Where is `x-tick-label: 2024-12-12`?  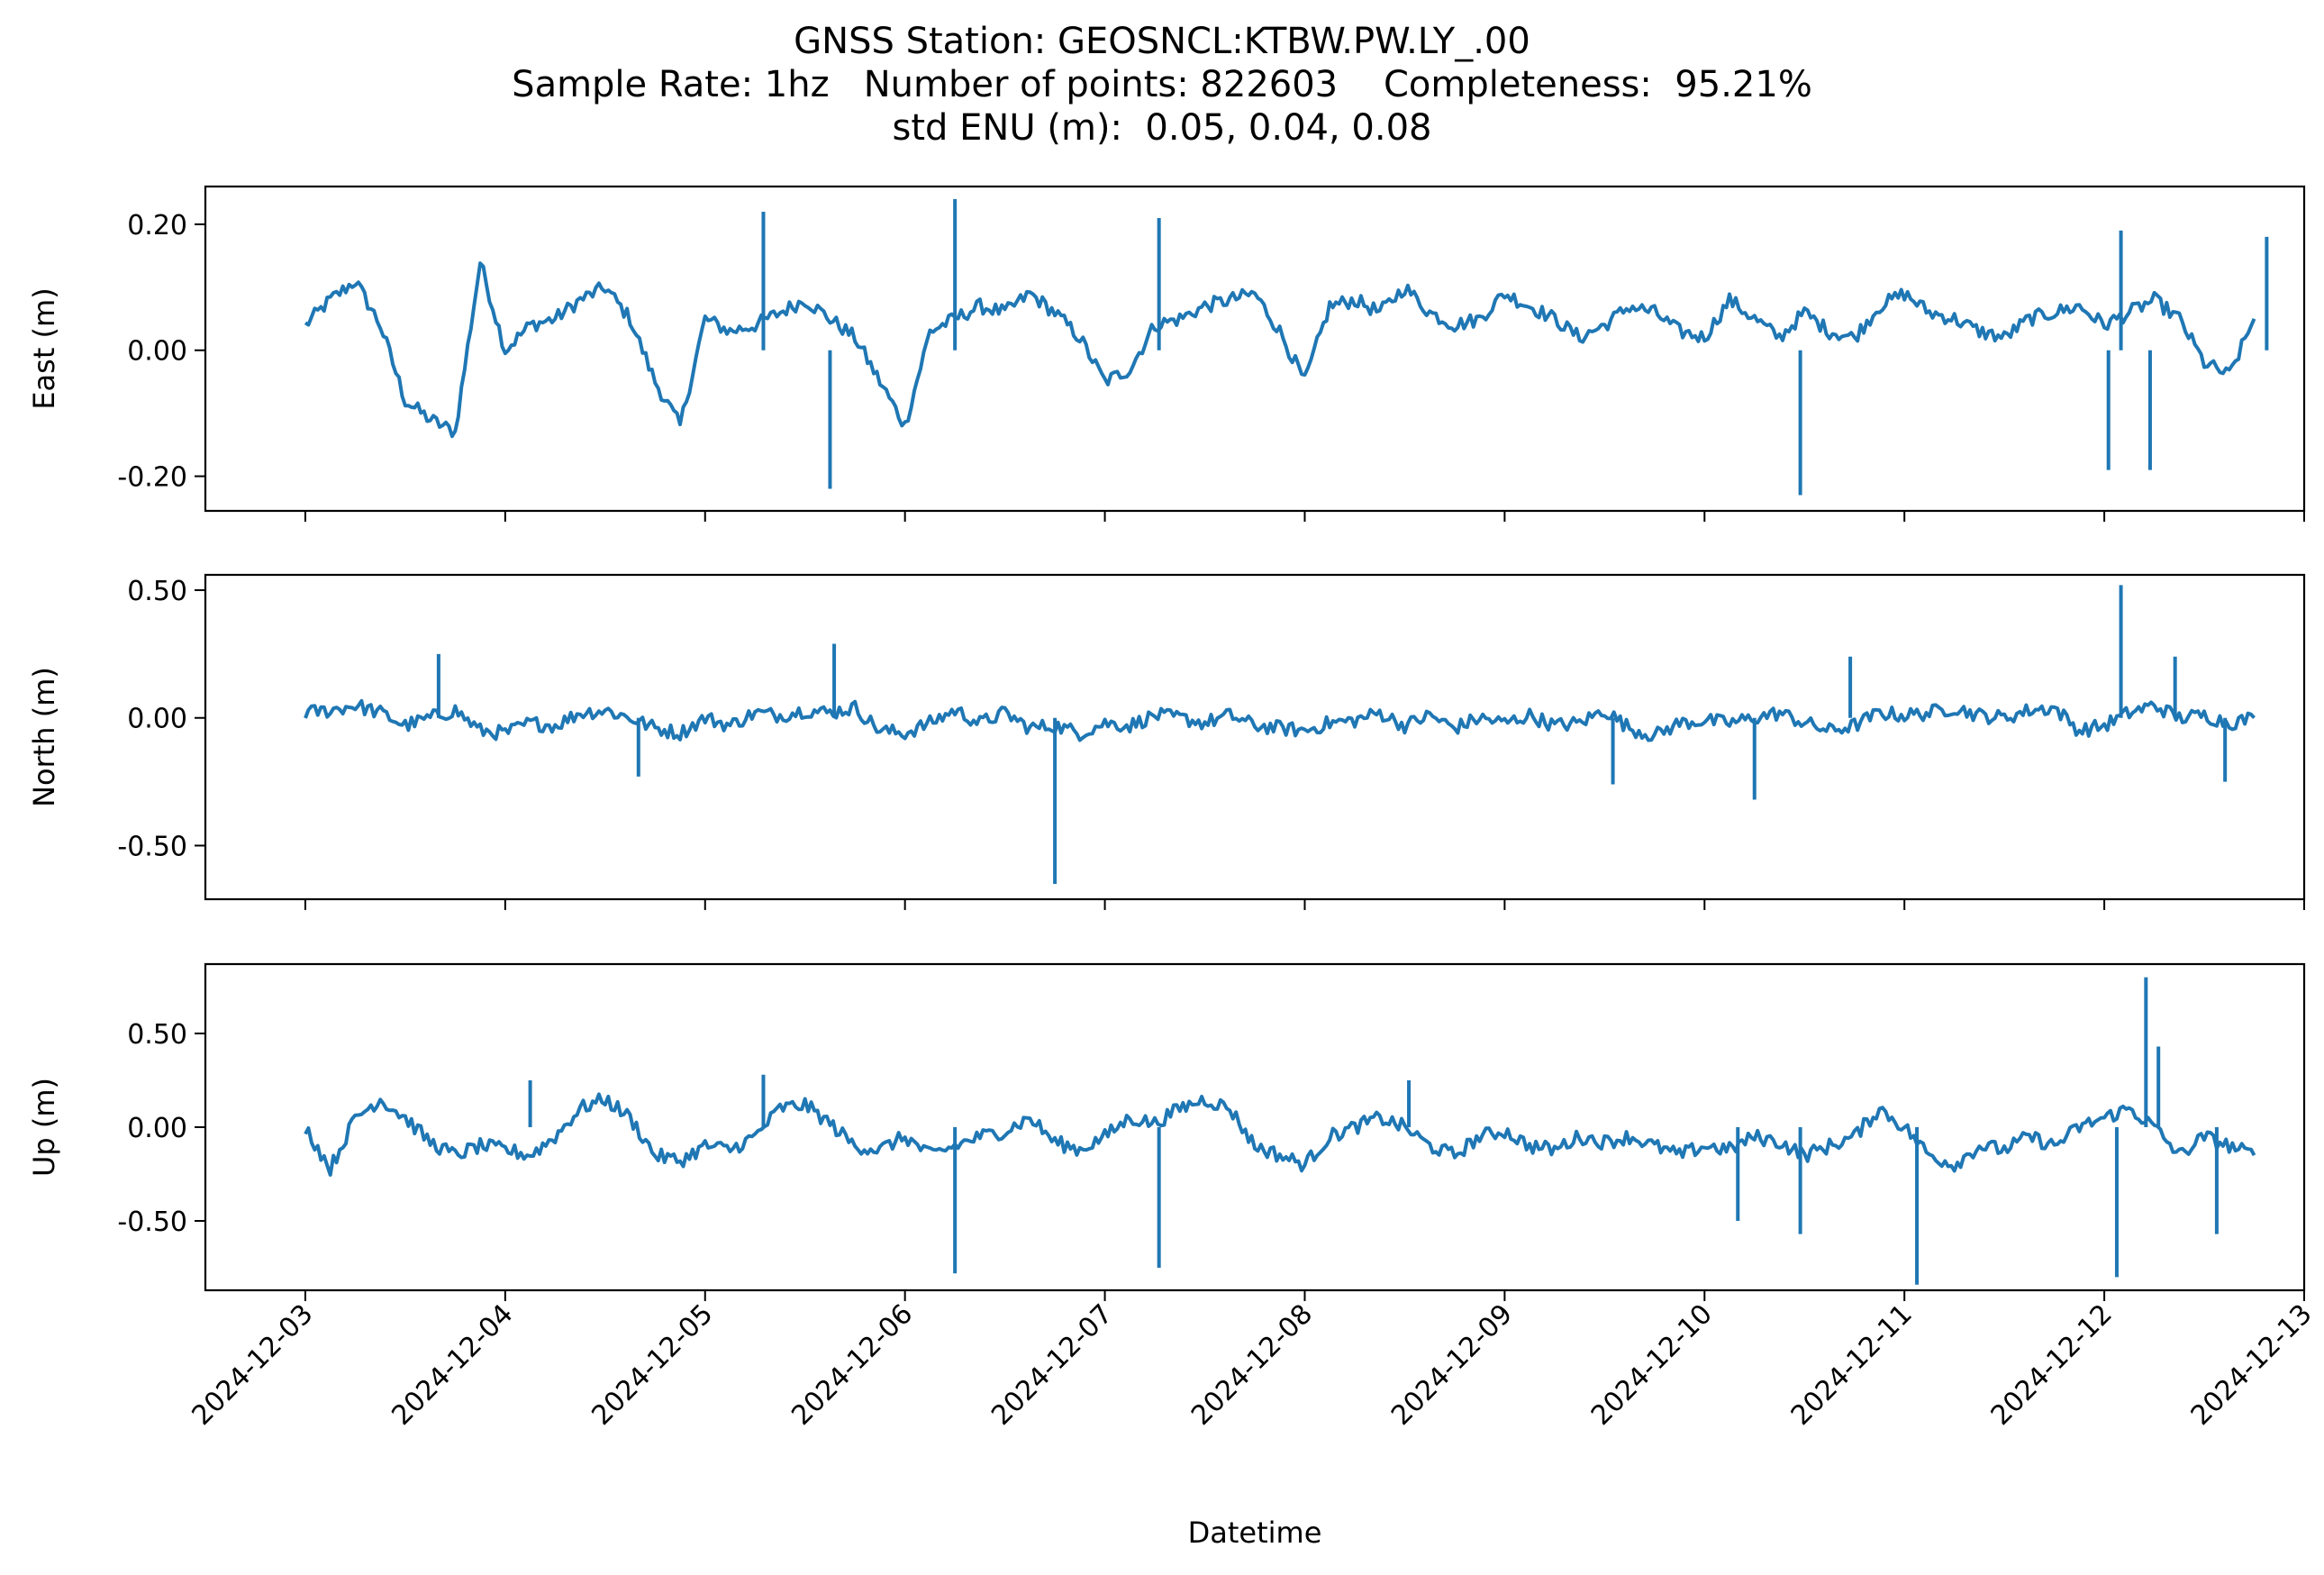 x-tick-label: 2024-12-12 is located at coordinates (2052, 1365).